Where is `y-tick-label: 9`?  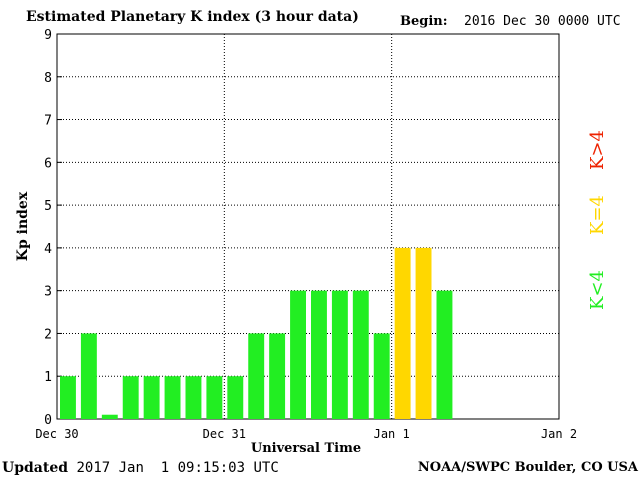
y-tick-label: 9 is located at coordinates (48, 35).